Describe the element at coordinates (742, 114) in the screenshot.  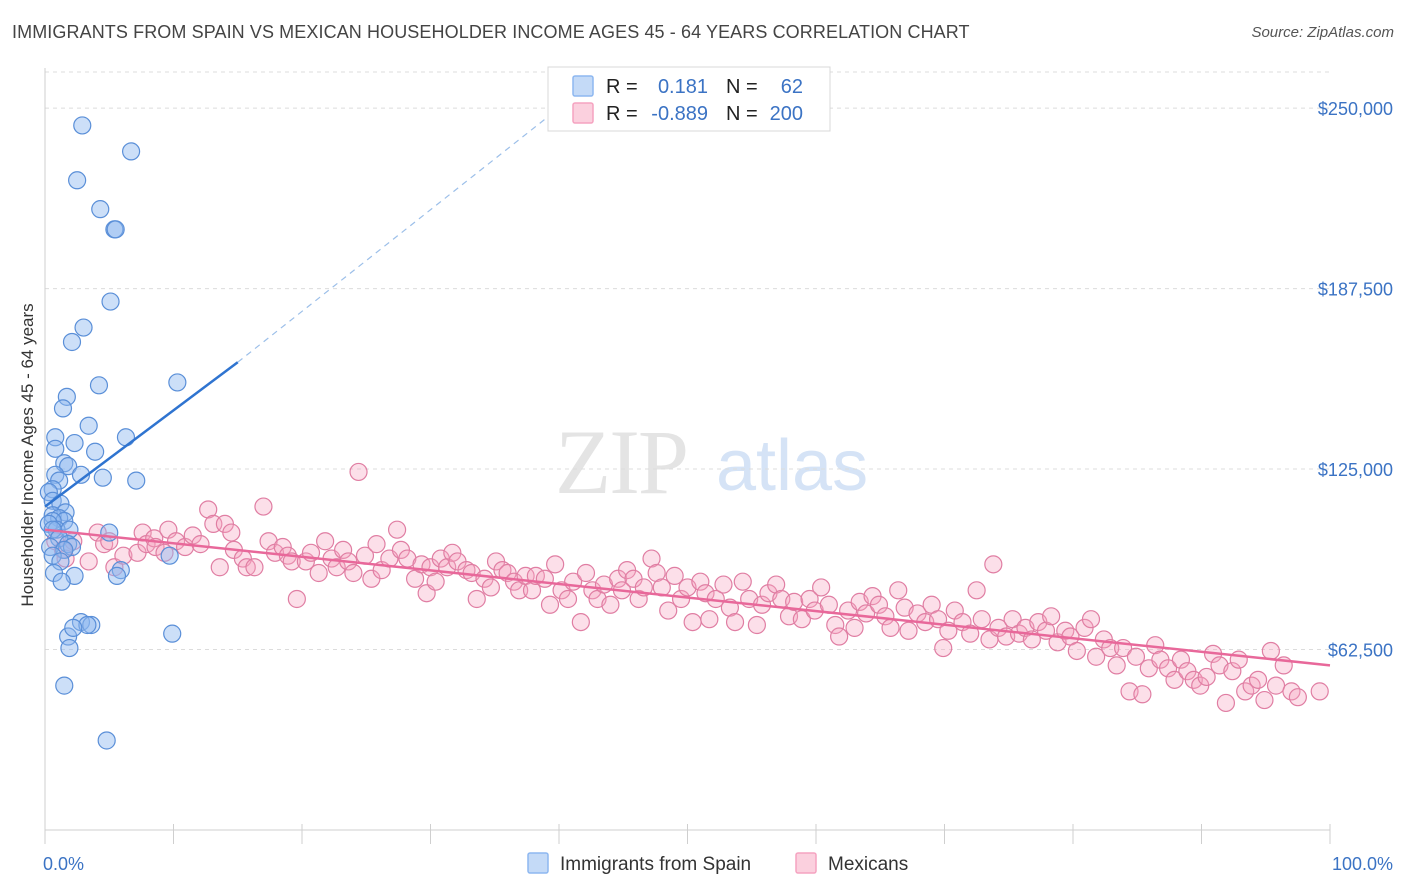
I see `legend-n-label-mexicans: N =` at that location.